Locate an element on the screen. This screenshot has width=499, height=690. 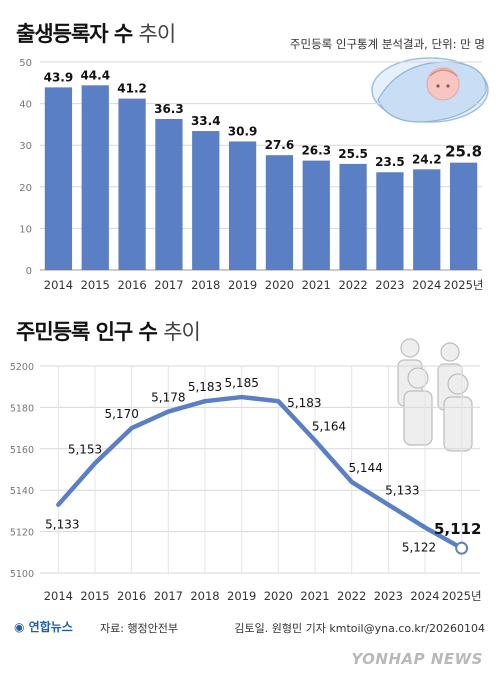
bar-x-tick-label: 2015 is located at coordinates (95, 285).